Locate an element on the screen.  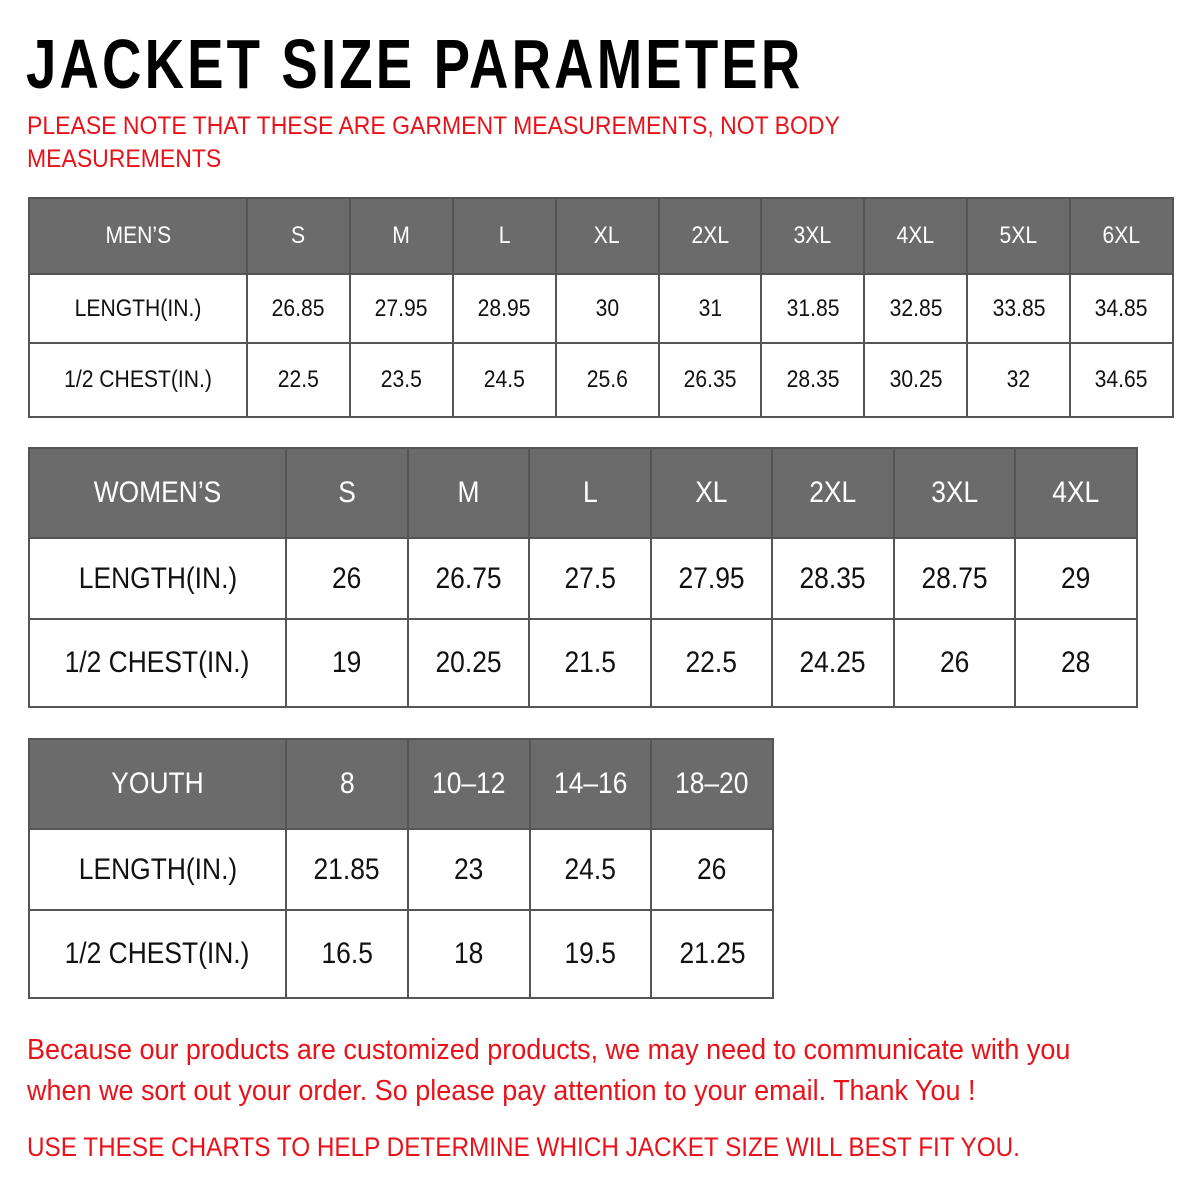
cell-text: 26 is located at coordinates (954, 662).